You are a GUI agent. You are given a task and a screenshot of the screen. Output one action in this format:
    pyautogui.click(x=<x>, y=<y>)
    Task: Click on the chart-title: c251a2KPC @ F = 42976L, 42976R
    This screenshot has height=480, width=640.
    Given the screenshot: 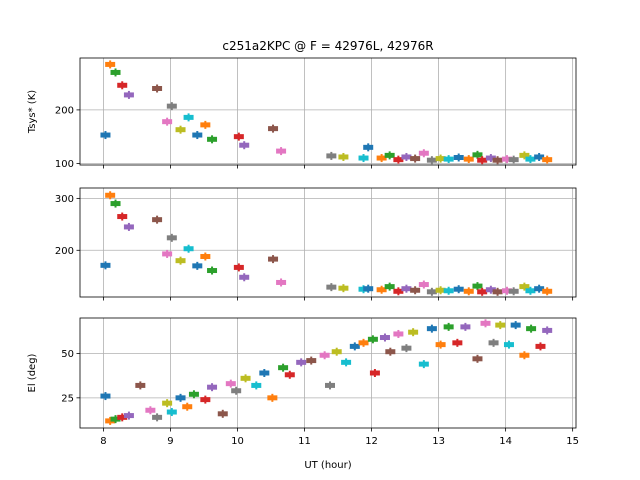 What is the action you would take?
    pyautogui.click(x=327, y=46)
    